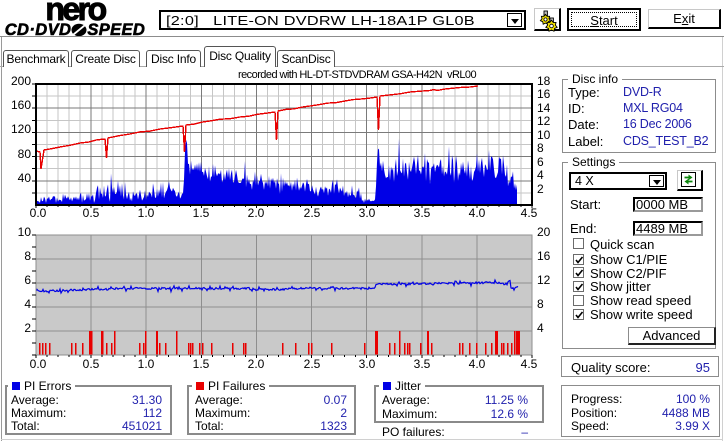 The height and width of the screenshot is (441, 724). I want to click on svg-text: 20, so click(544, 232).